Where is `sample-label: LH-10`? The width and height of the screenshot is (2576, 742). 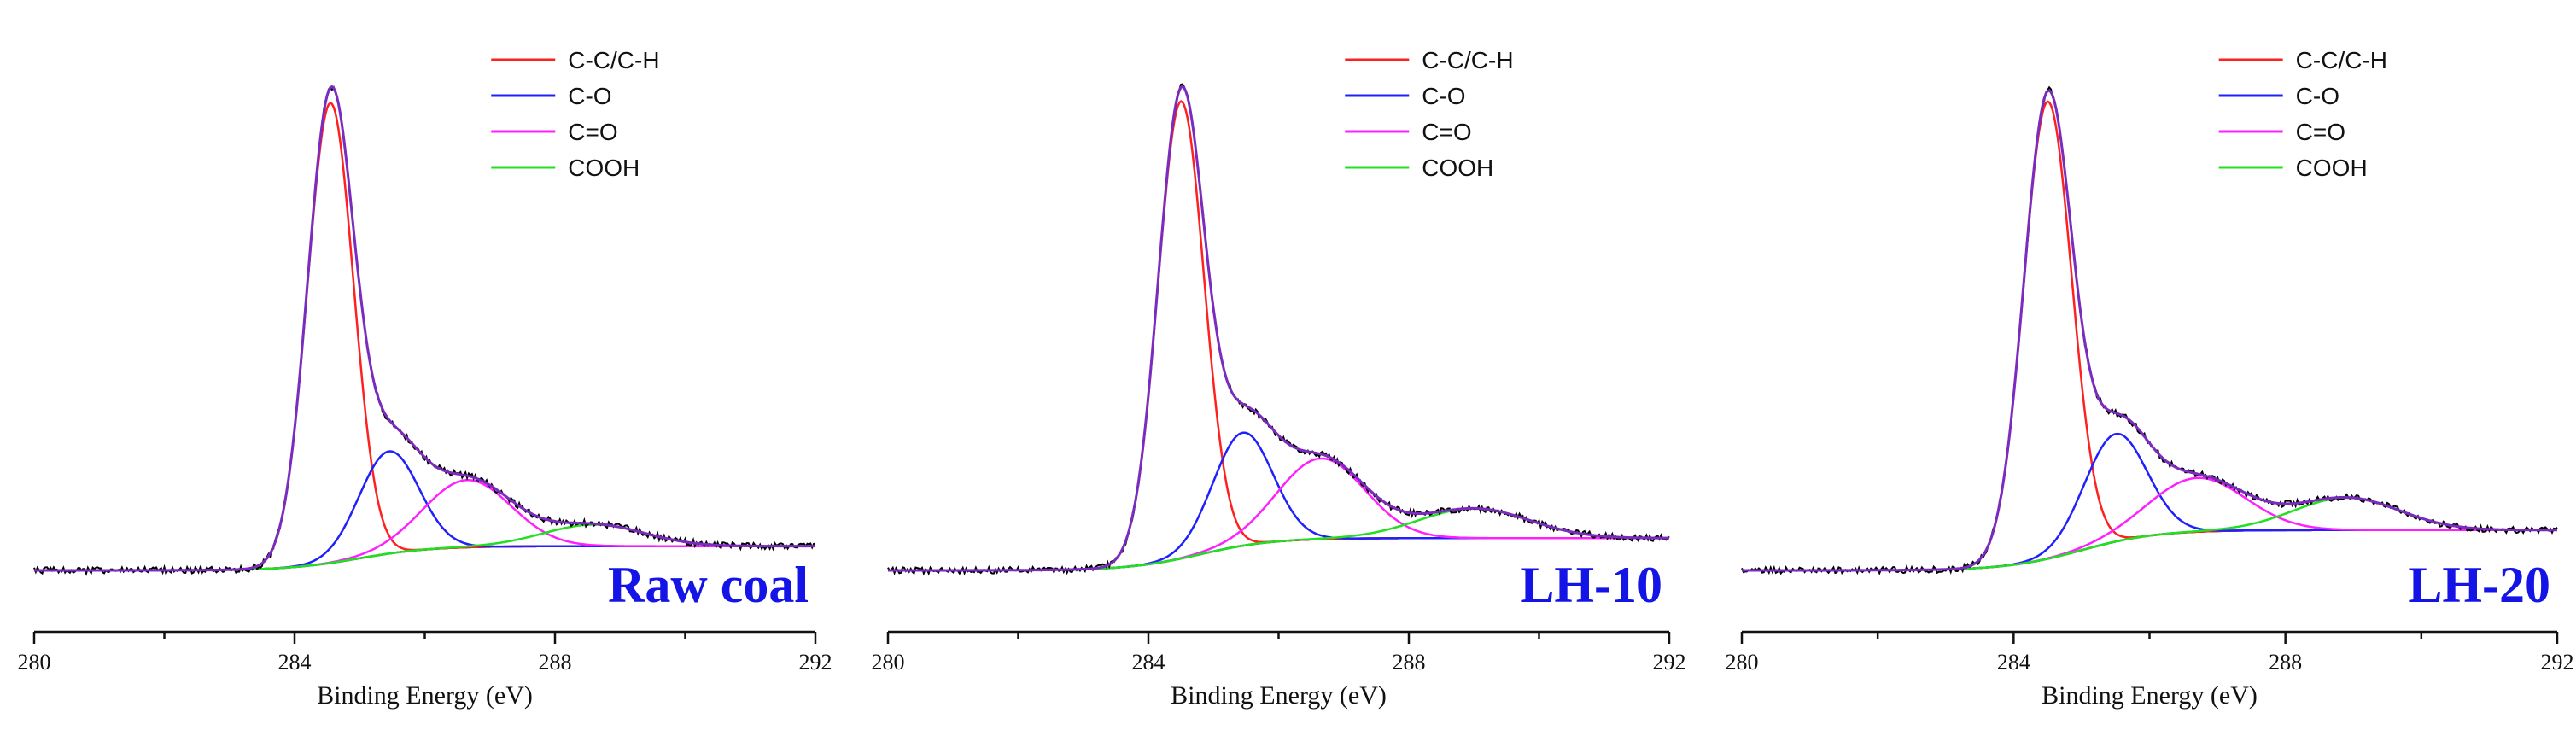 sample-label: LH-10 is located at coordinates (1591, 585).